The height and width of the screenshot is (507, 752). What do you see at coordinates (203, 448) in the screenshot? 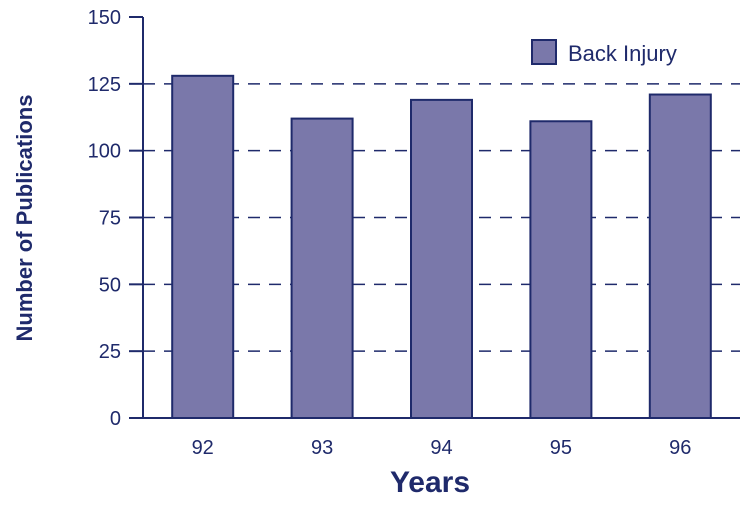
I see `x-tick-label: 92` at bounding box center [203, 448].